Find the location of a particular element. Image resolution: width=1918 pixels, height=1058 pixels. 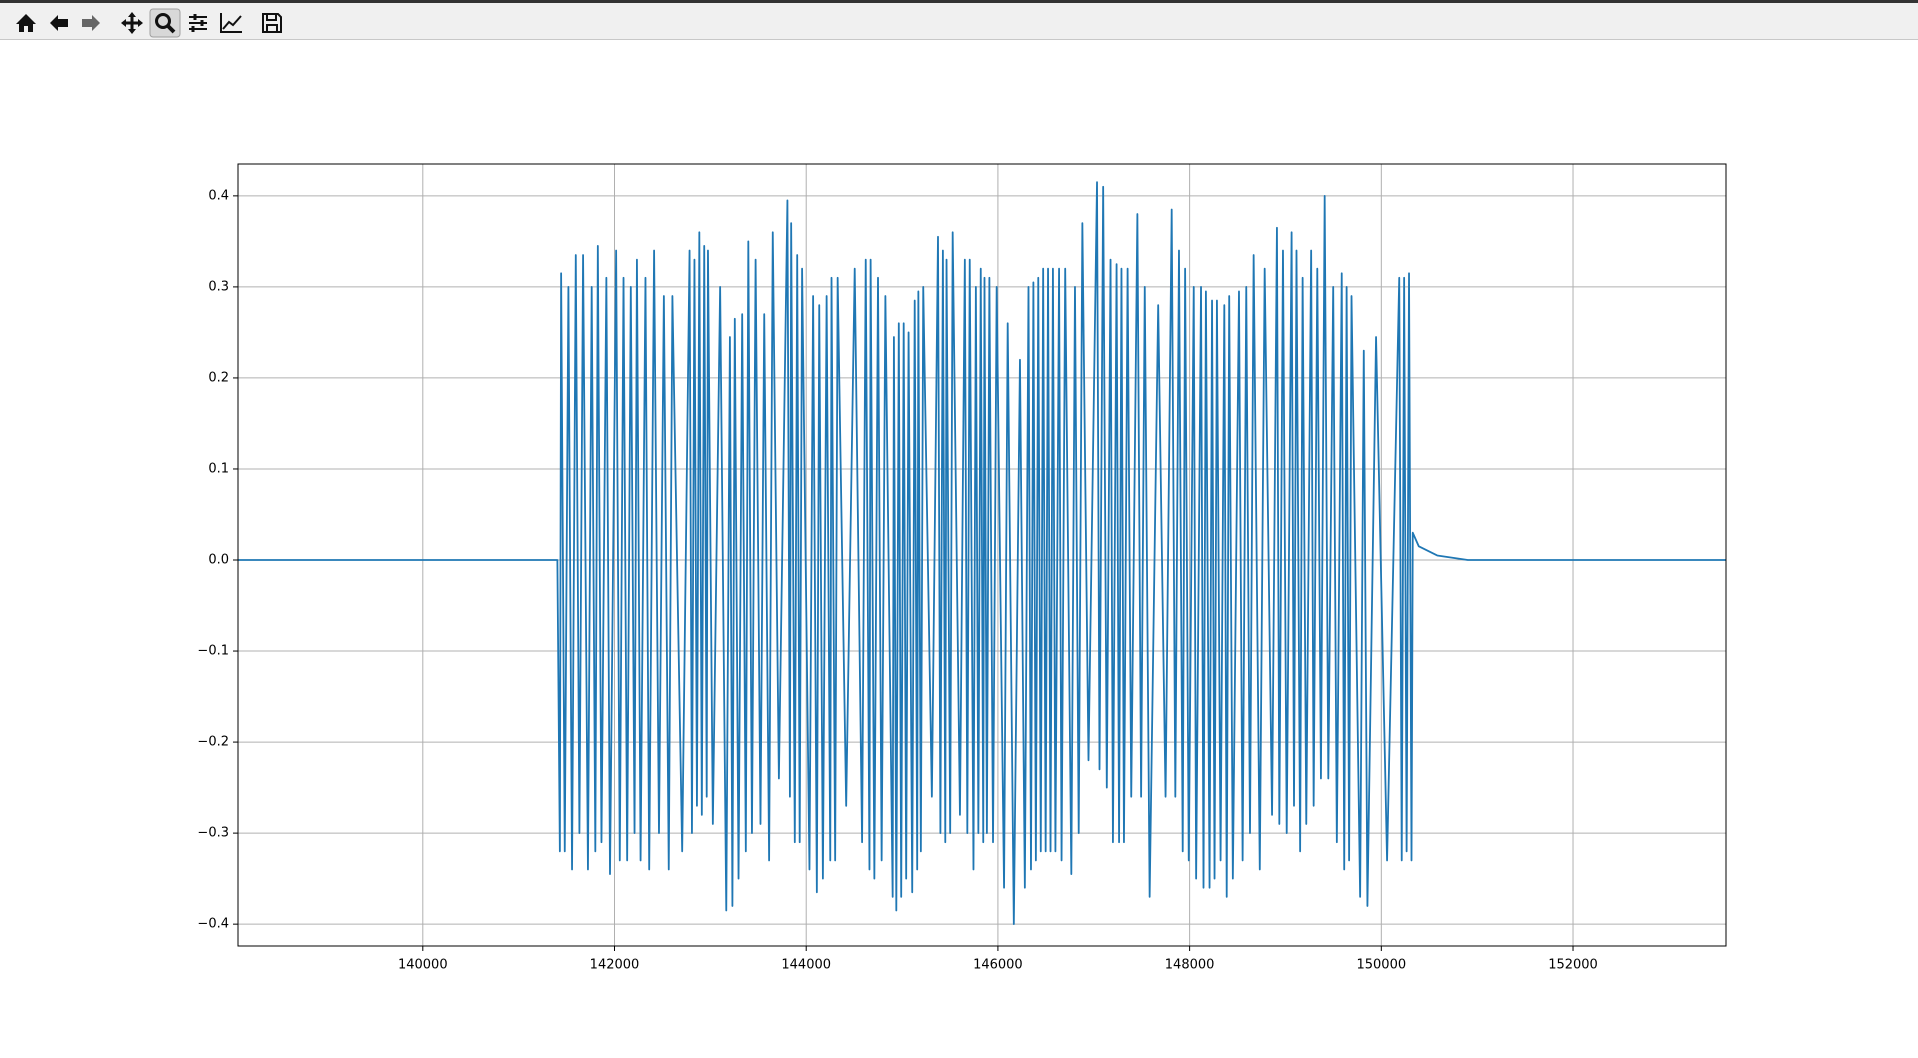

x-tick-label: 146000 is located at coordinates (998, 965).